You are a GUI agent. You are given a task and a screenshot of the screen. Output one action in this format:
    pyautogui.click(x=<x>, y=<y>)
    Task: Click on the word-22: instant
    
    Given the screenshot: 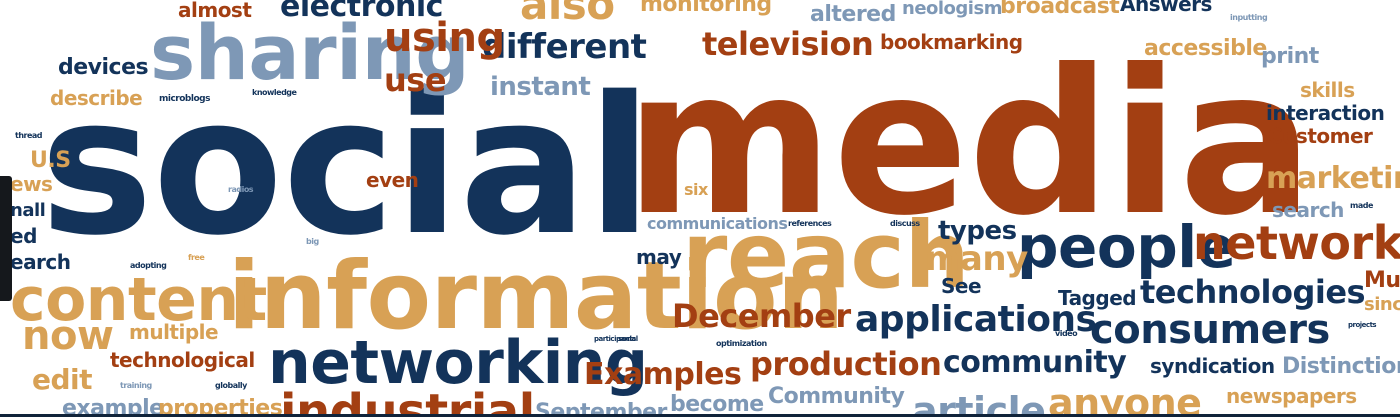 What is the action you would take?
    pyautogui.click(x=540, y=87)
    